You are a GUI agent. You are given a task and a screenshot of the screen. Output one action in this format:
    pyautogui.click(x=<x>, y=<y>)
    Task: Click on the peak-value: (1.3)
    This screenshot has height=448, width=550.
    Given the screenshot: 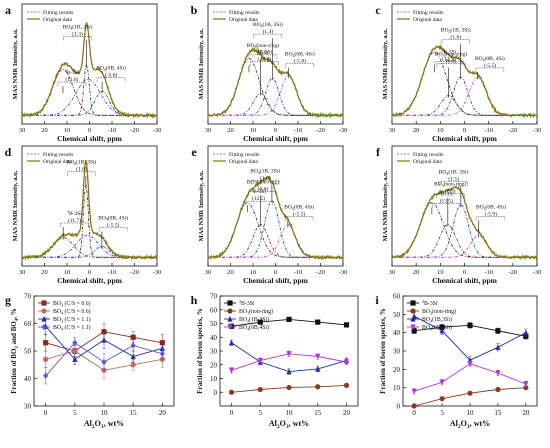 What is the action you would take?
    pyautogui.click(x=77, y=33)
    